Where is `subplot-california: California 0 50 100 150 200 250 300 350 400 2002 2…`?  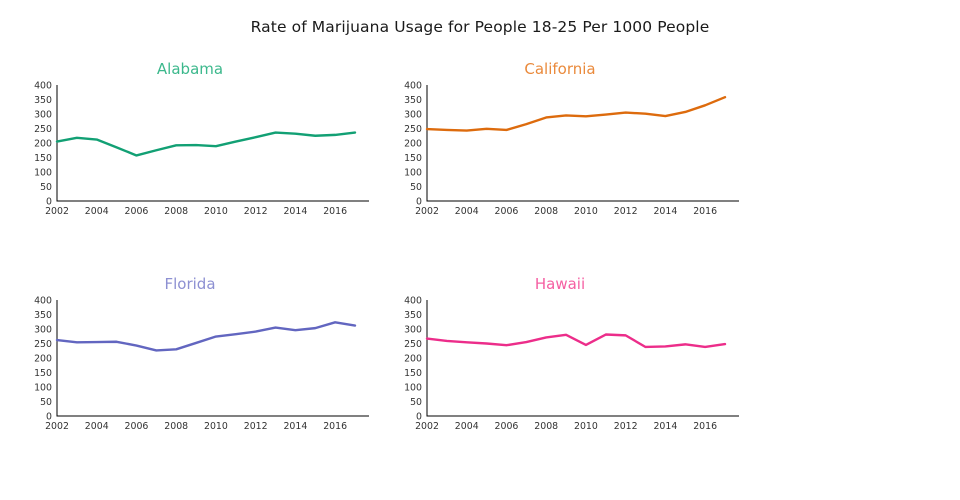
subplot-california: California 0 50 100 150 200 250 300 350 400 2002 2… is located at coordinates (580, 142).